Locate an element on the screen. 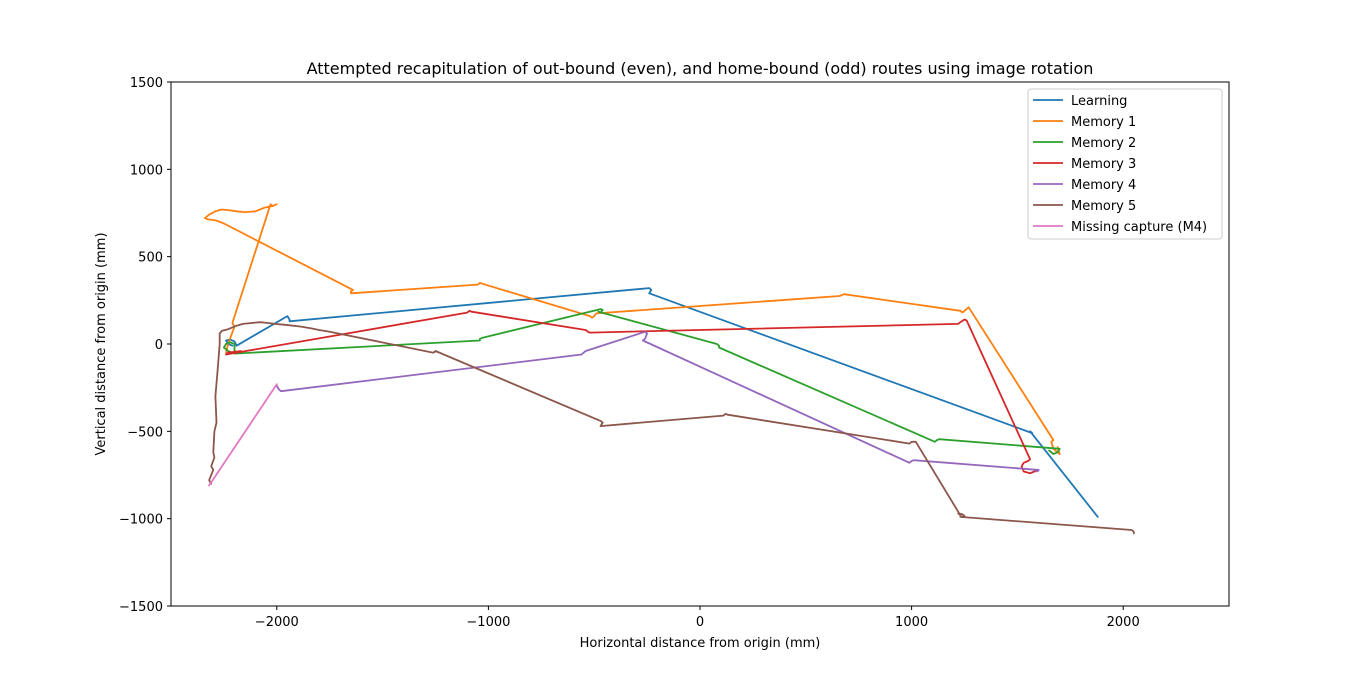  legend-label-missing-capture-m4: Missing capture (M4) is located at coordinates (1139, 227).